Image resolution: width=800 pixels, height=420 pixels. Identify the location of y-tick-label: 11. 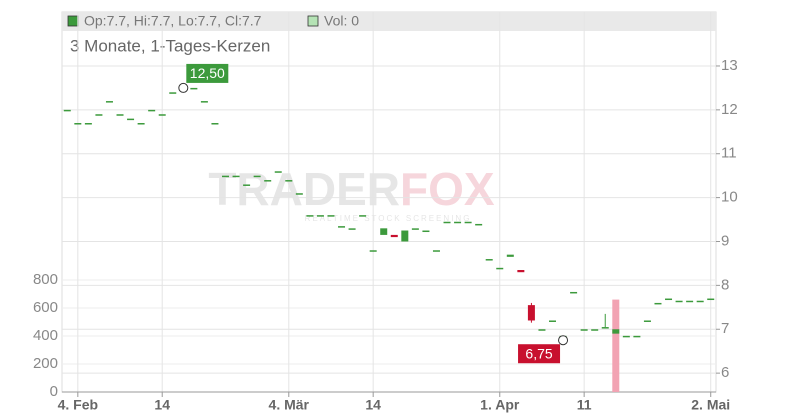
(729, 153).